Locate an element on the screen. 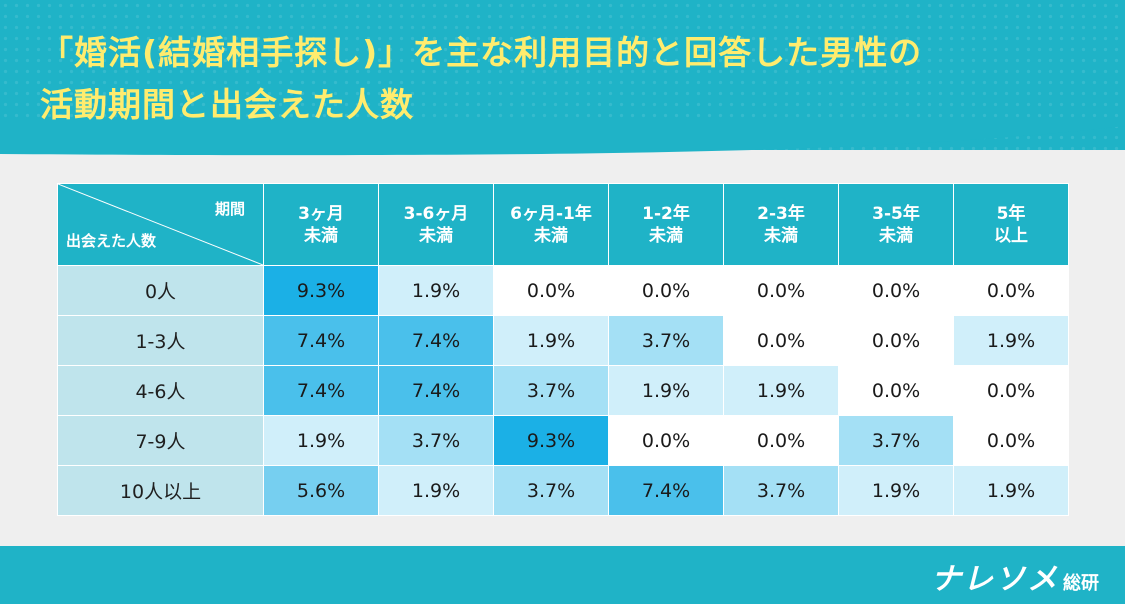  column-header: 5年 以上 is located at coordinates (1011, 224).